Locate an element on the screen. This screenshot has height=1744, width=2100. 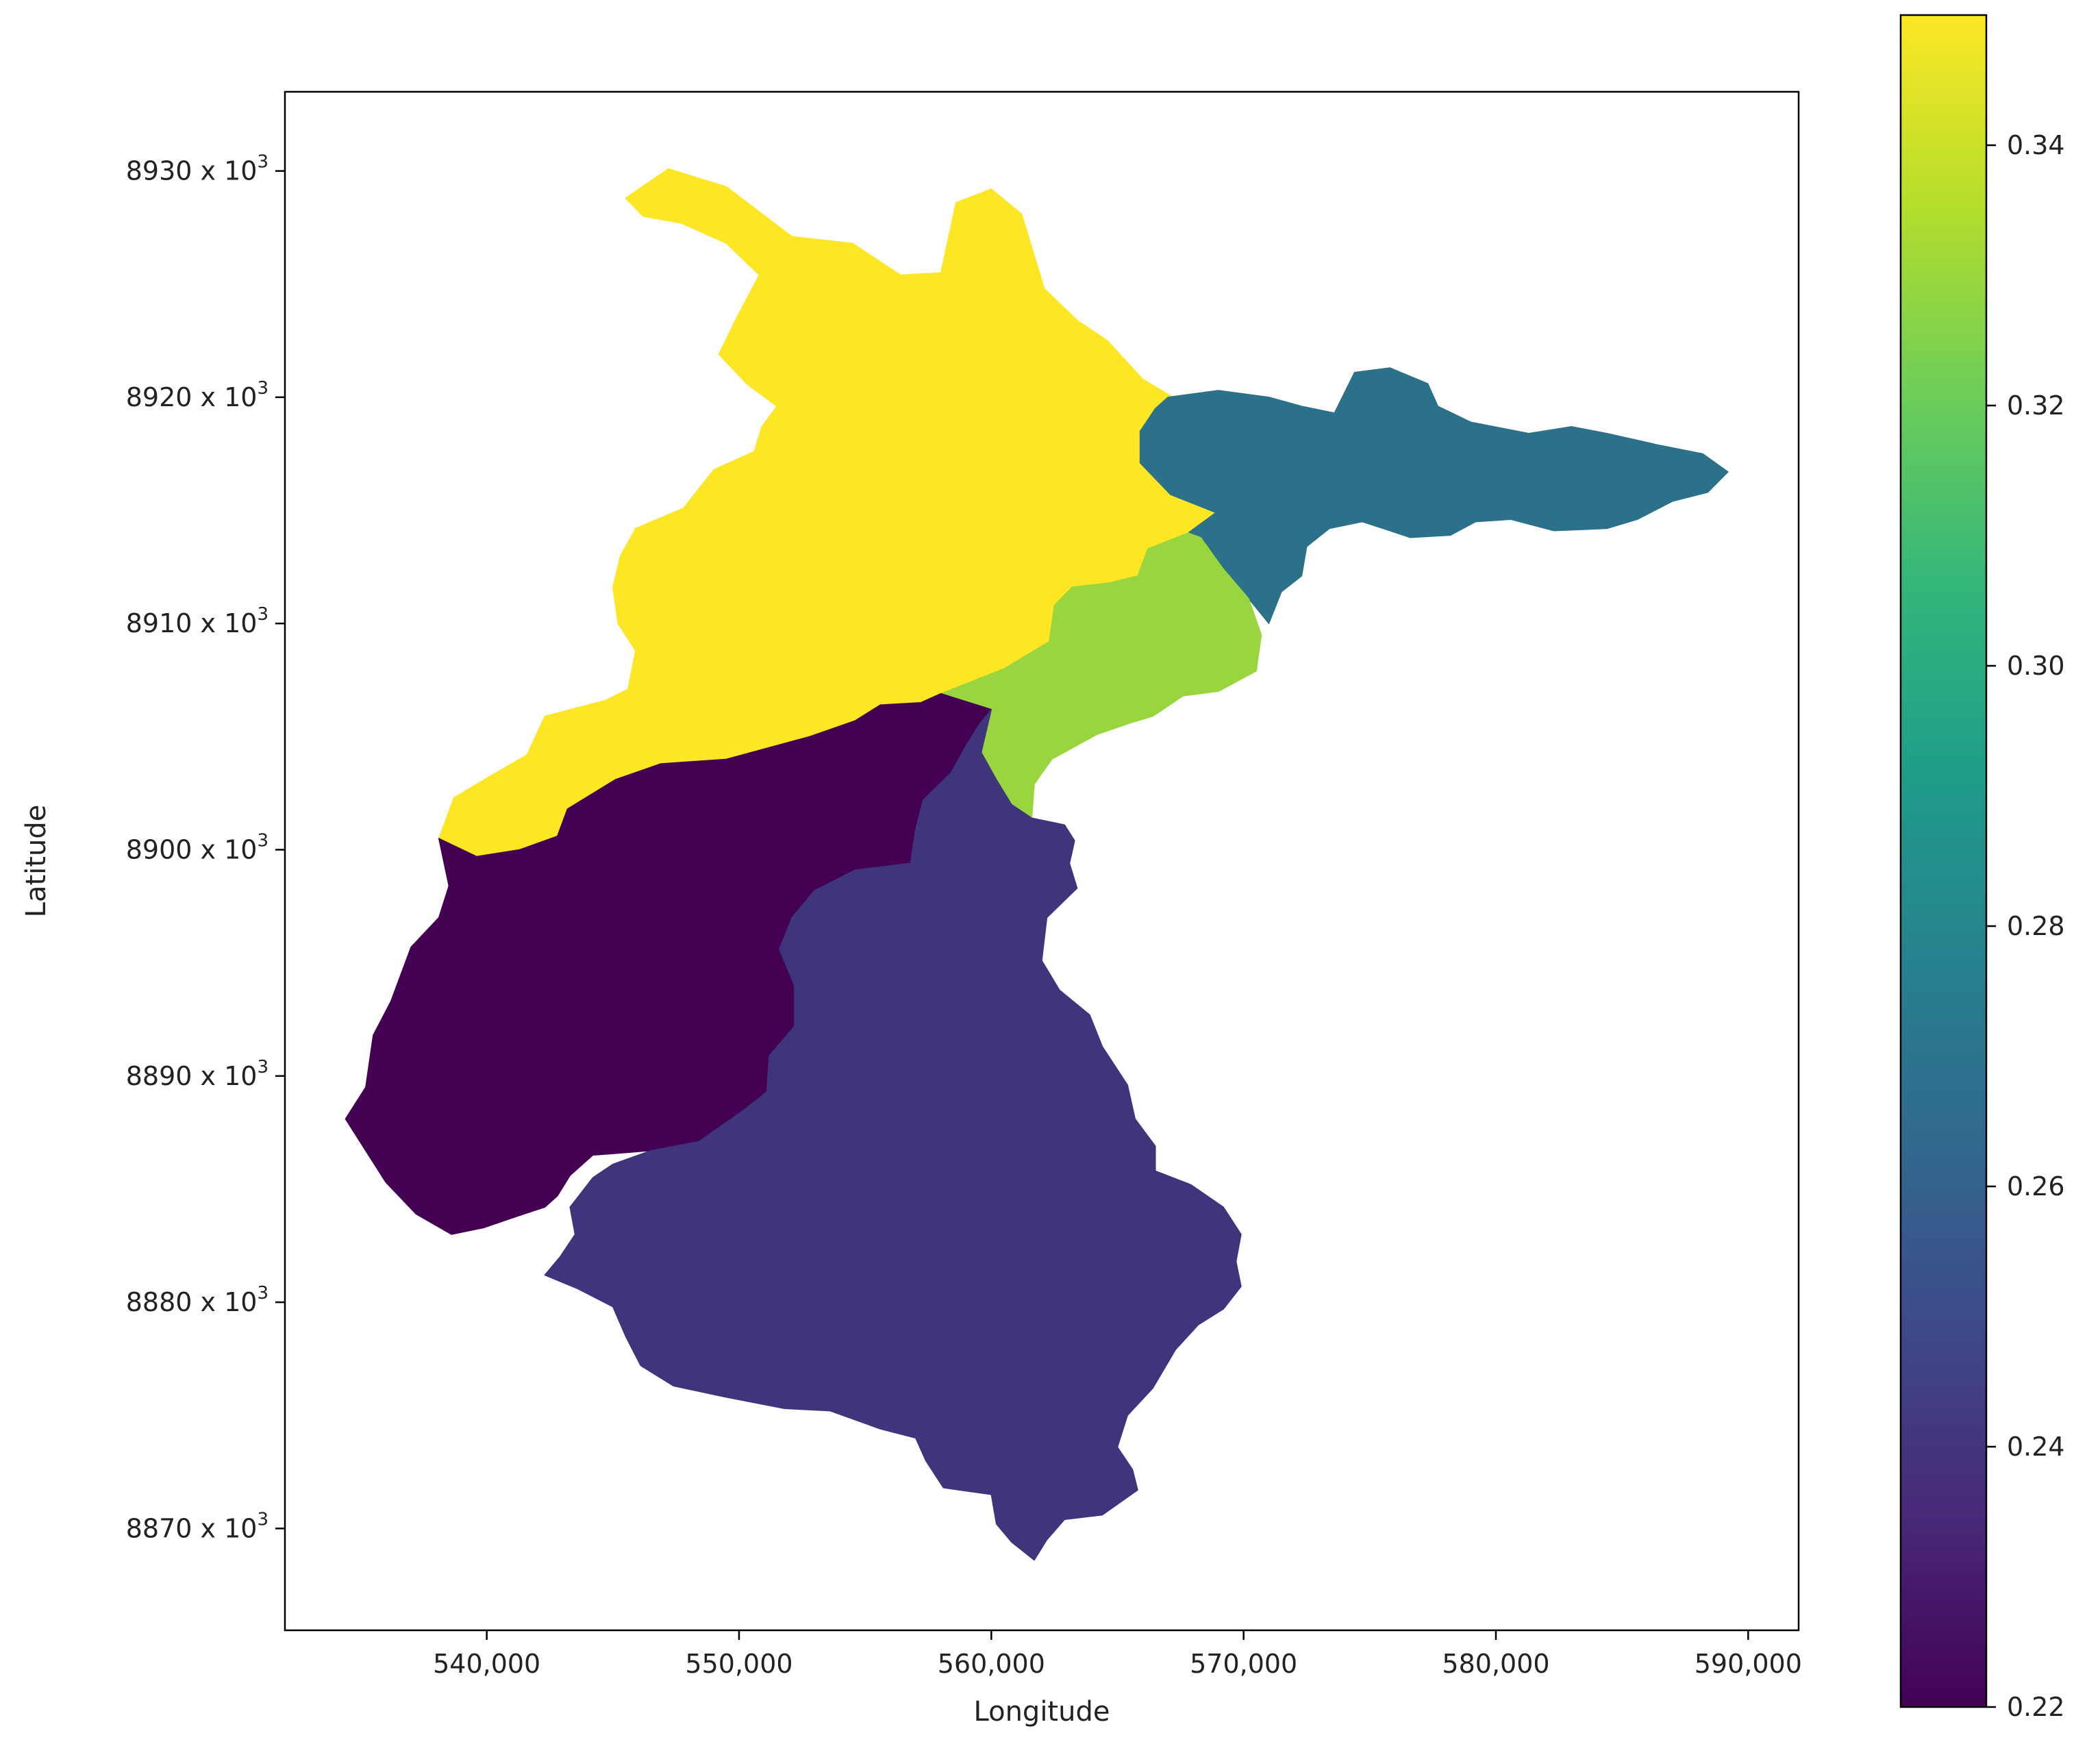
colorbar-tick-label: 0.32 is located at coordinates (2036, 406).